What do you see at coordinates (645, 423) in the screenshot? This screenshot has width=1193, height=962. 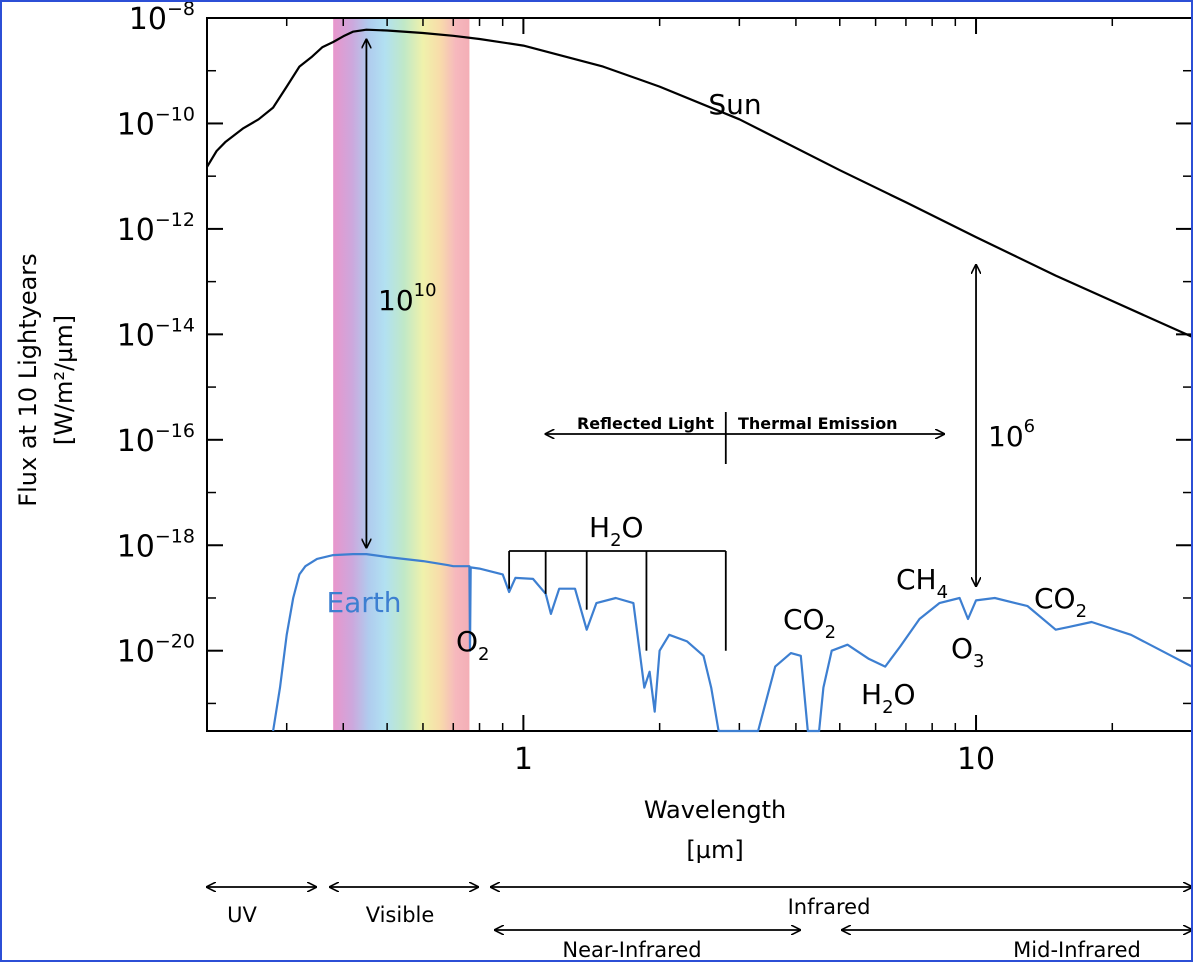 I see `reflected-light-label: Reflected Light` at bounding box center [645, 423].